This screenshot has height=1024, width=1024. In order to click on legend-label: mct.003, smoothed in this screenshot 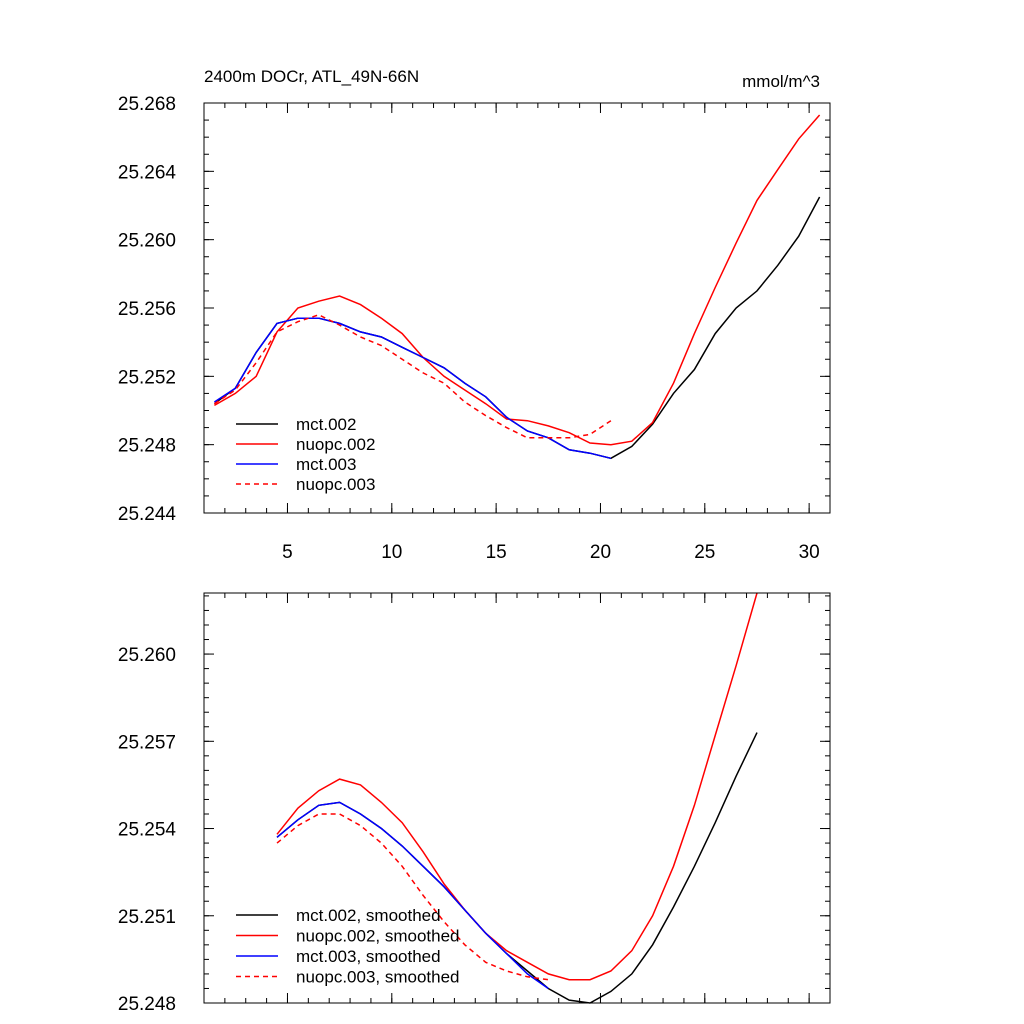, I will do `click(368, 956)`.